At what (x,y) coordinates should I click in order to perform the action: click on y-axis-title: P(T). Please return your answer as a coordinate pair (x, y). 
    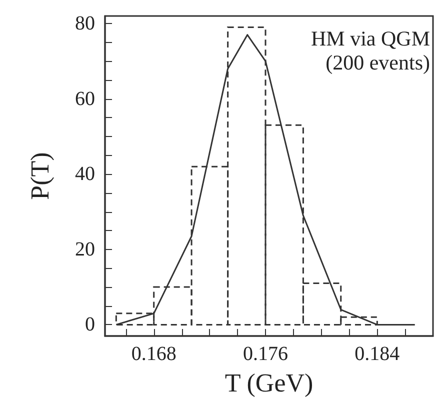
    Looking at the image, I should click on (40, 176).